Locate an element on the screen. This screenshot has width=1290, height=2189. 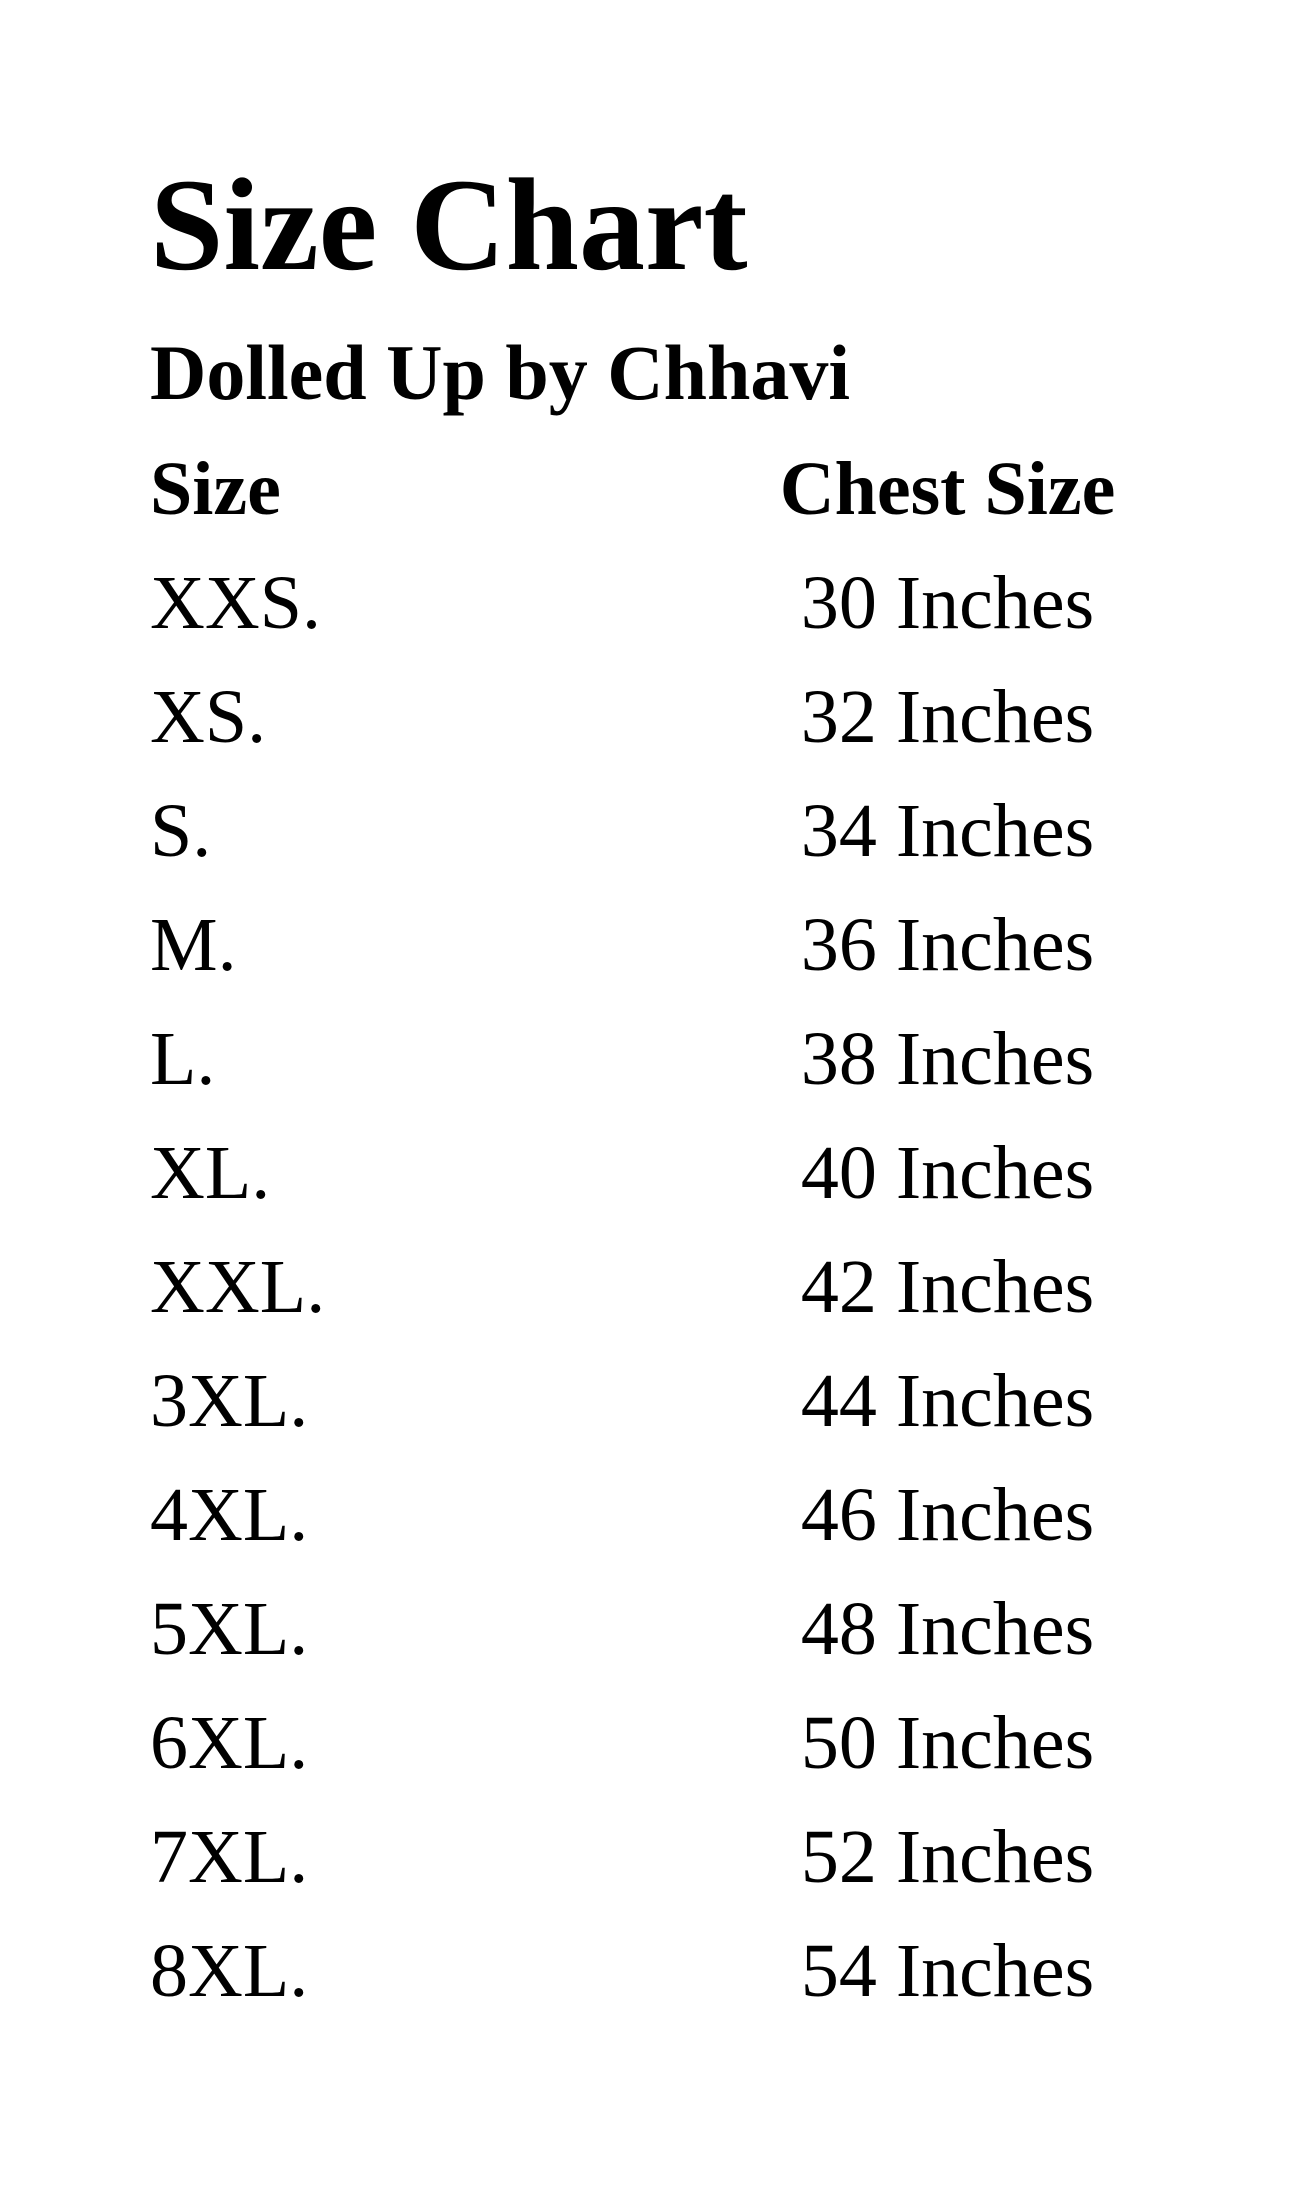
chest-size-cell: 50 Inches is located at coordinates (947, 1742).